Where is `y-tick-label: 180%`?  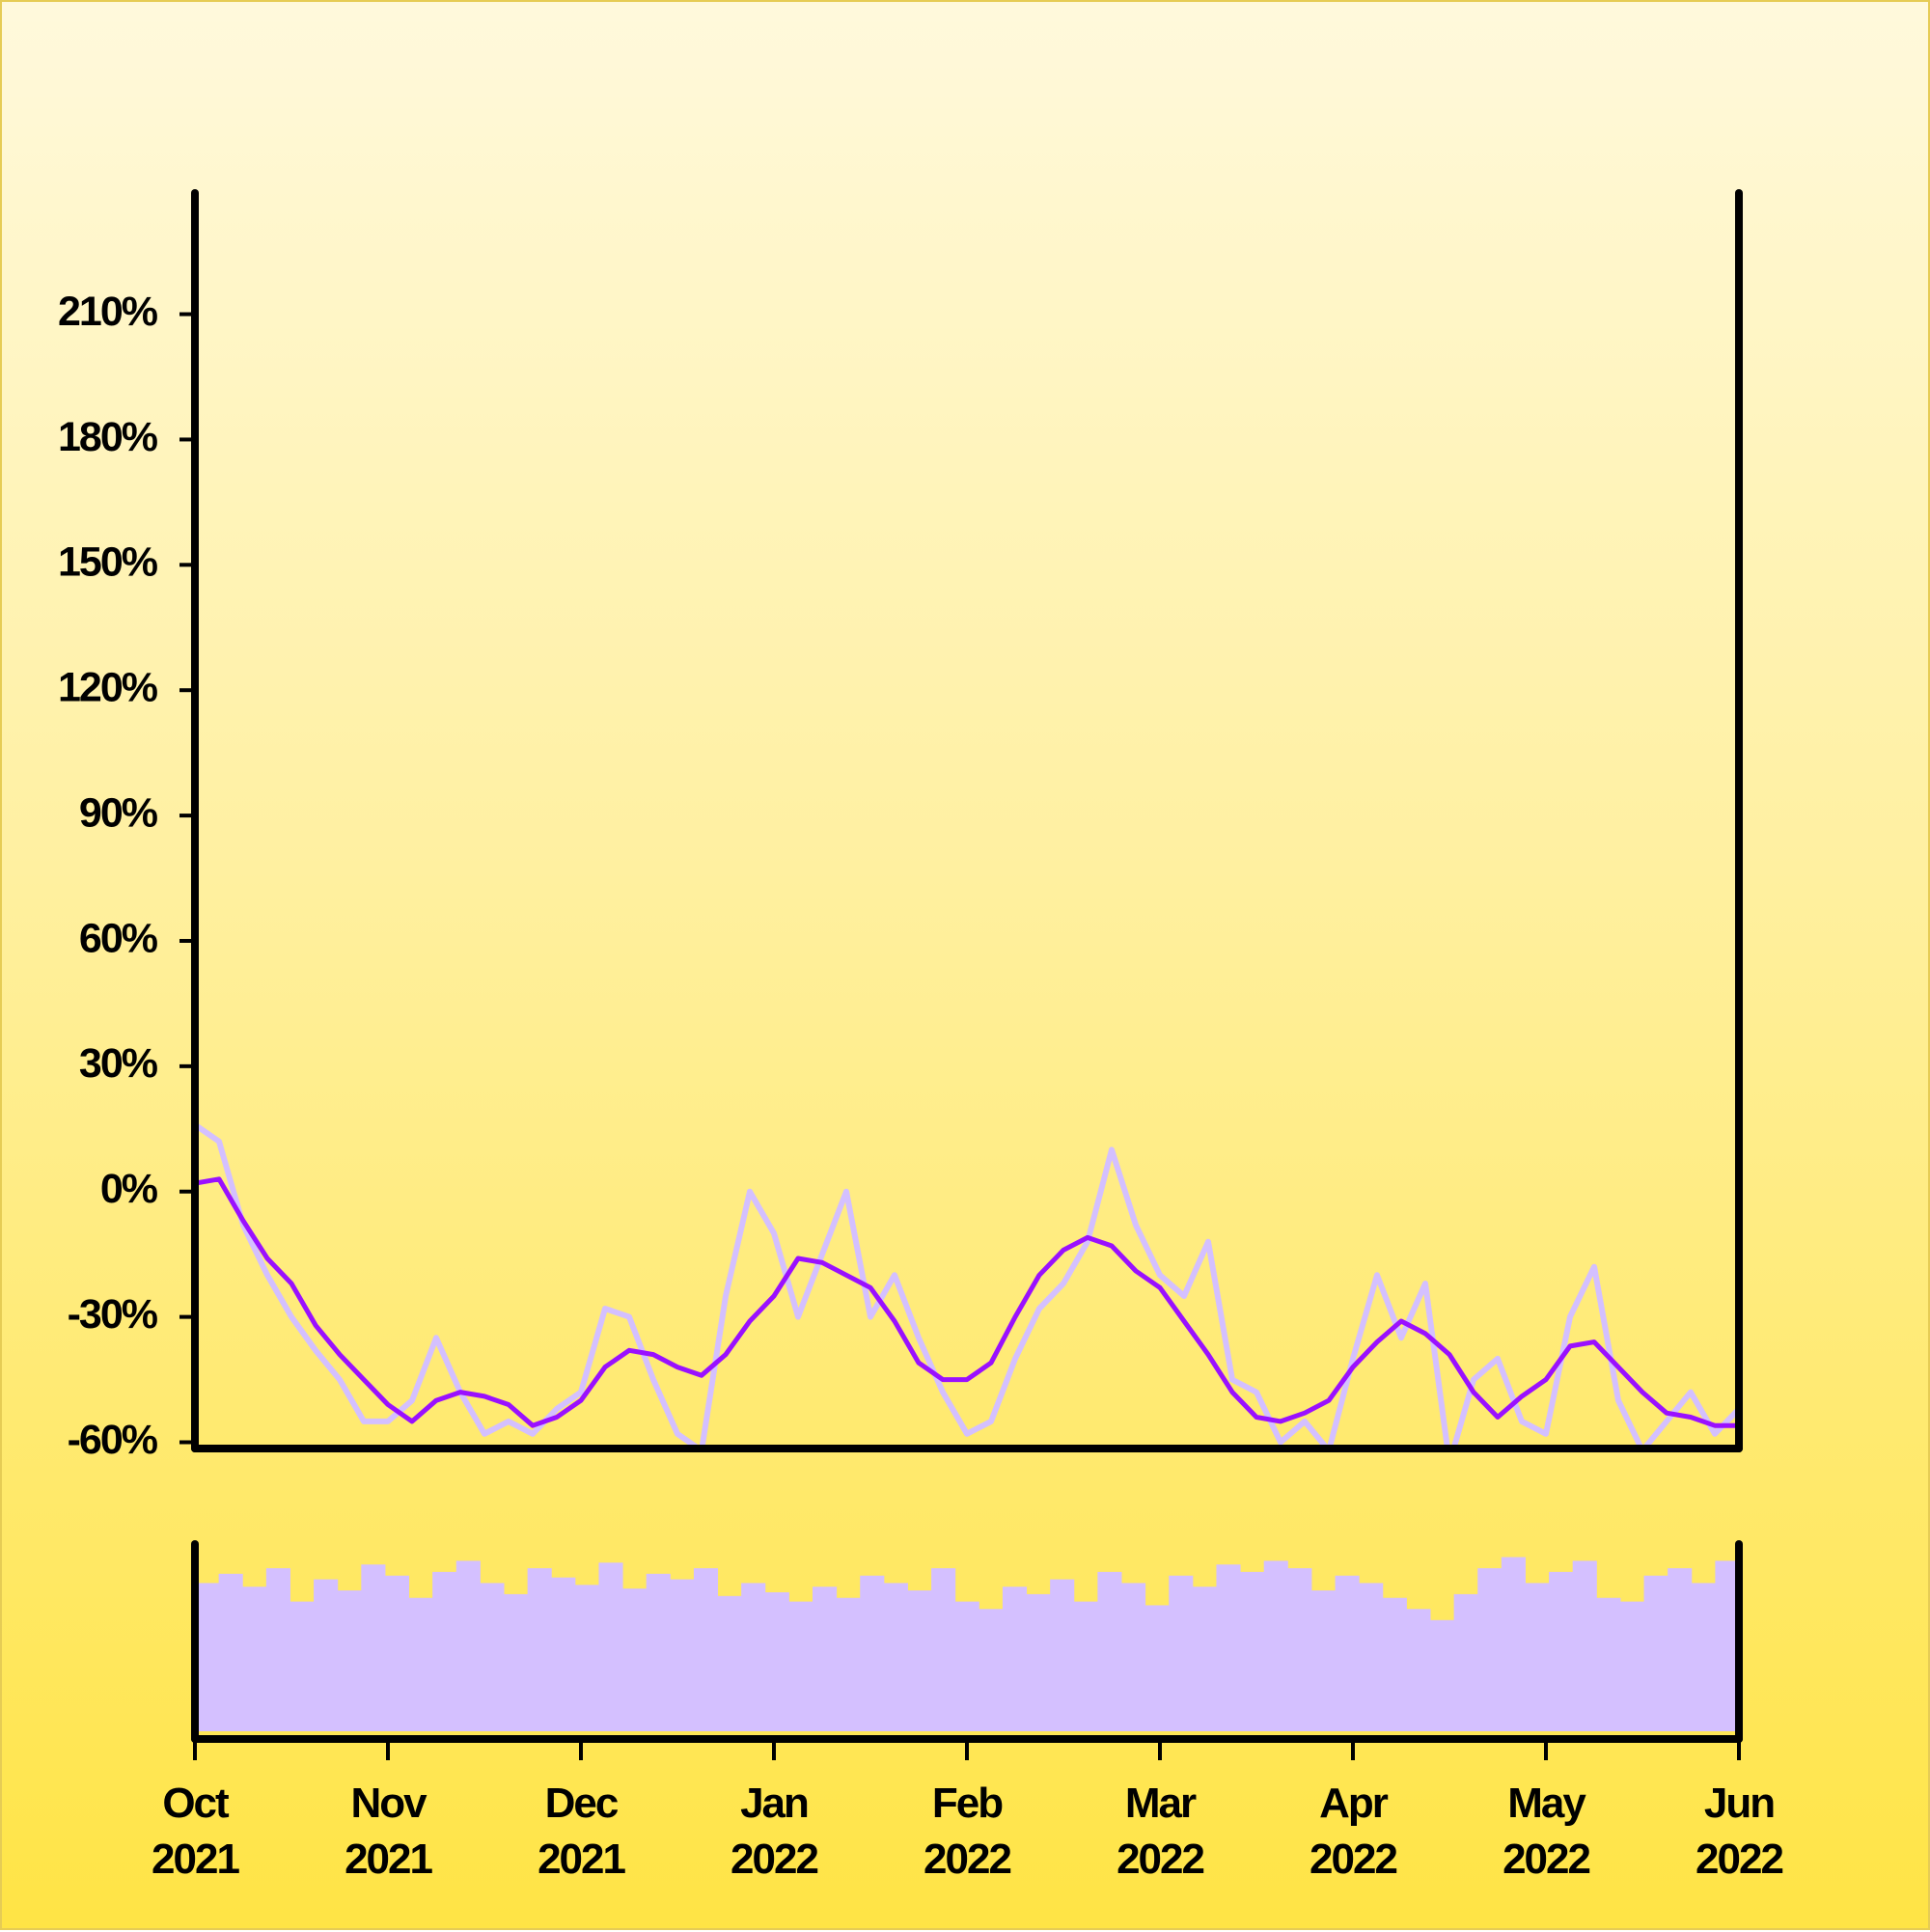 y-tick-label: 180% is located at coordinates (108, 437).